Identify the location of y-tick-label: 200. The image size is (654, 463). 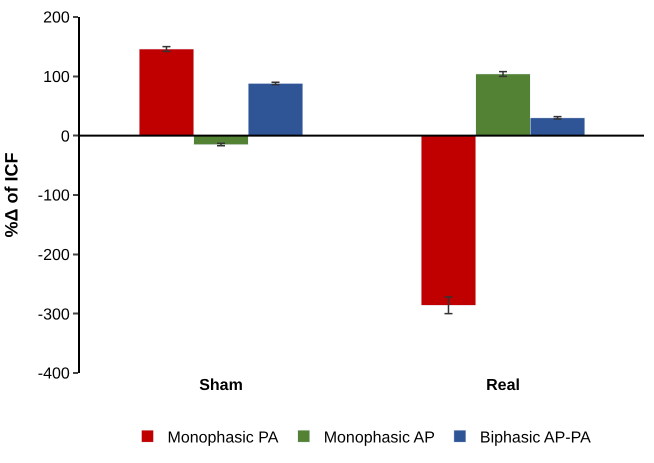
(56, 18).